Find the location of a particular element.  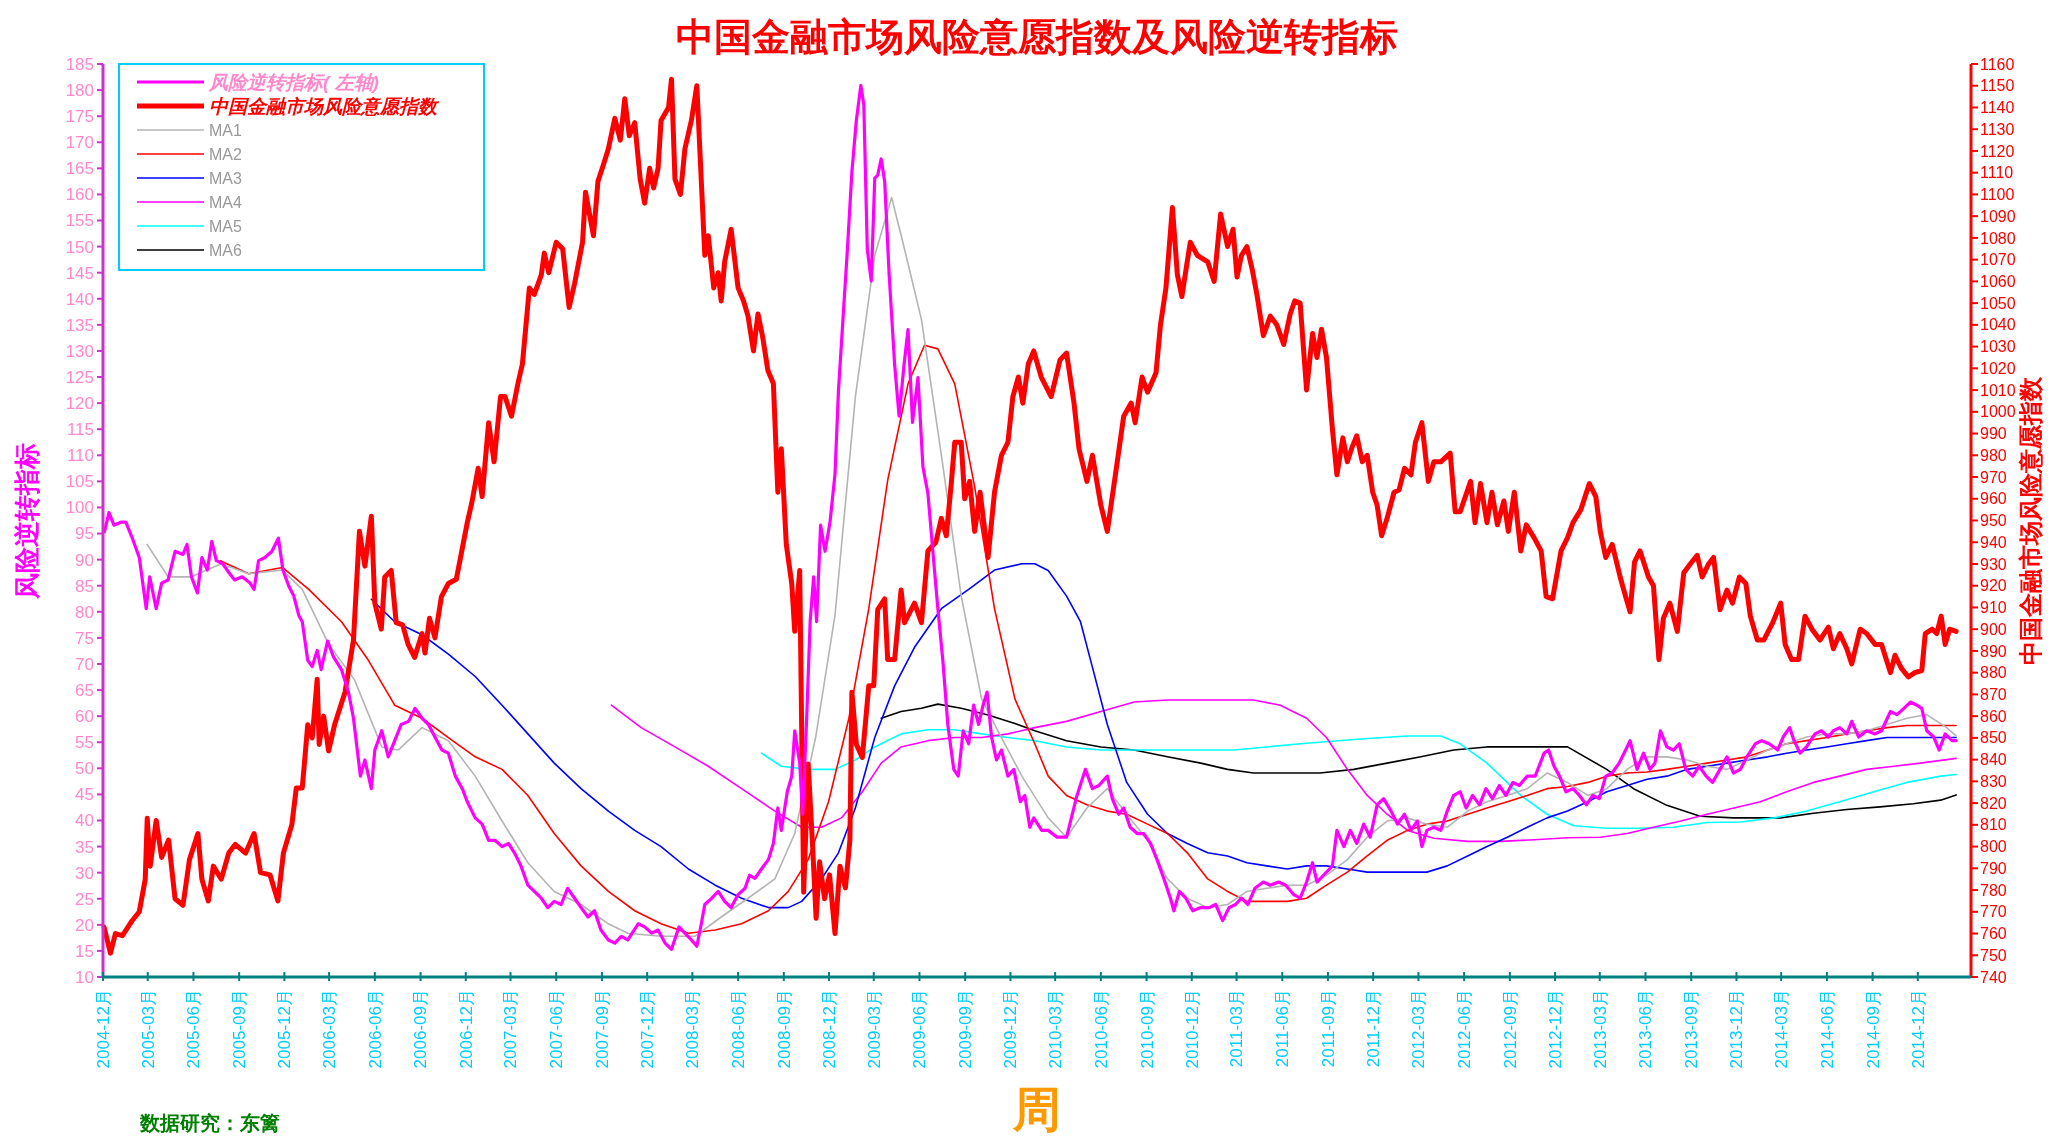

x-tick-label: 2014-03月 is located at coordinates (1782, 1029).